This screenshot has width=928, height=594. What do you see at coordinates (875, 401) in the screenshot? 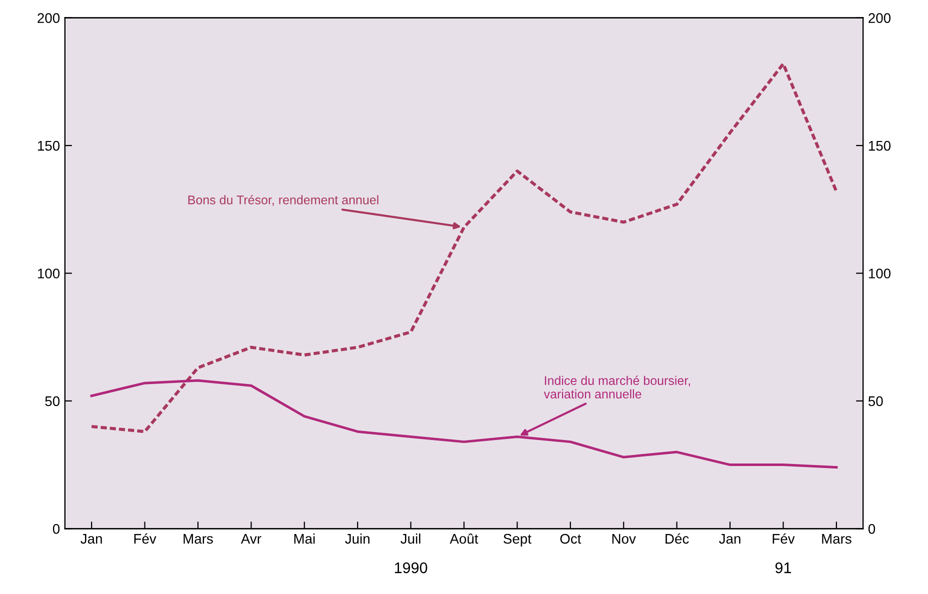
I see `y2-tick-label: 50` at bounding box center [875, 401].